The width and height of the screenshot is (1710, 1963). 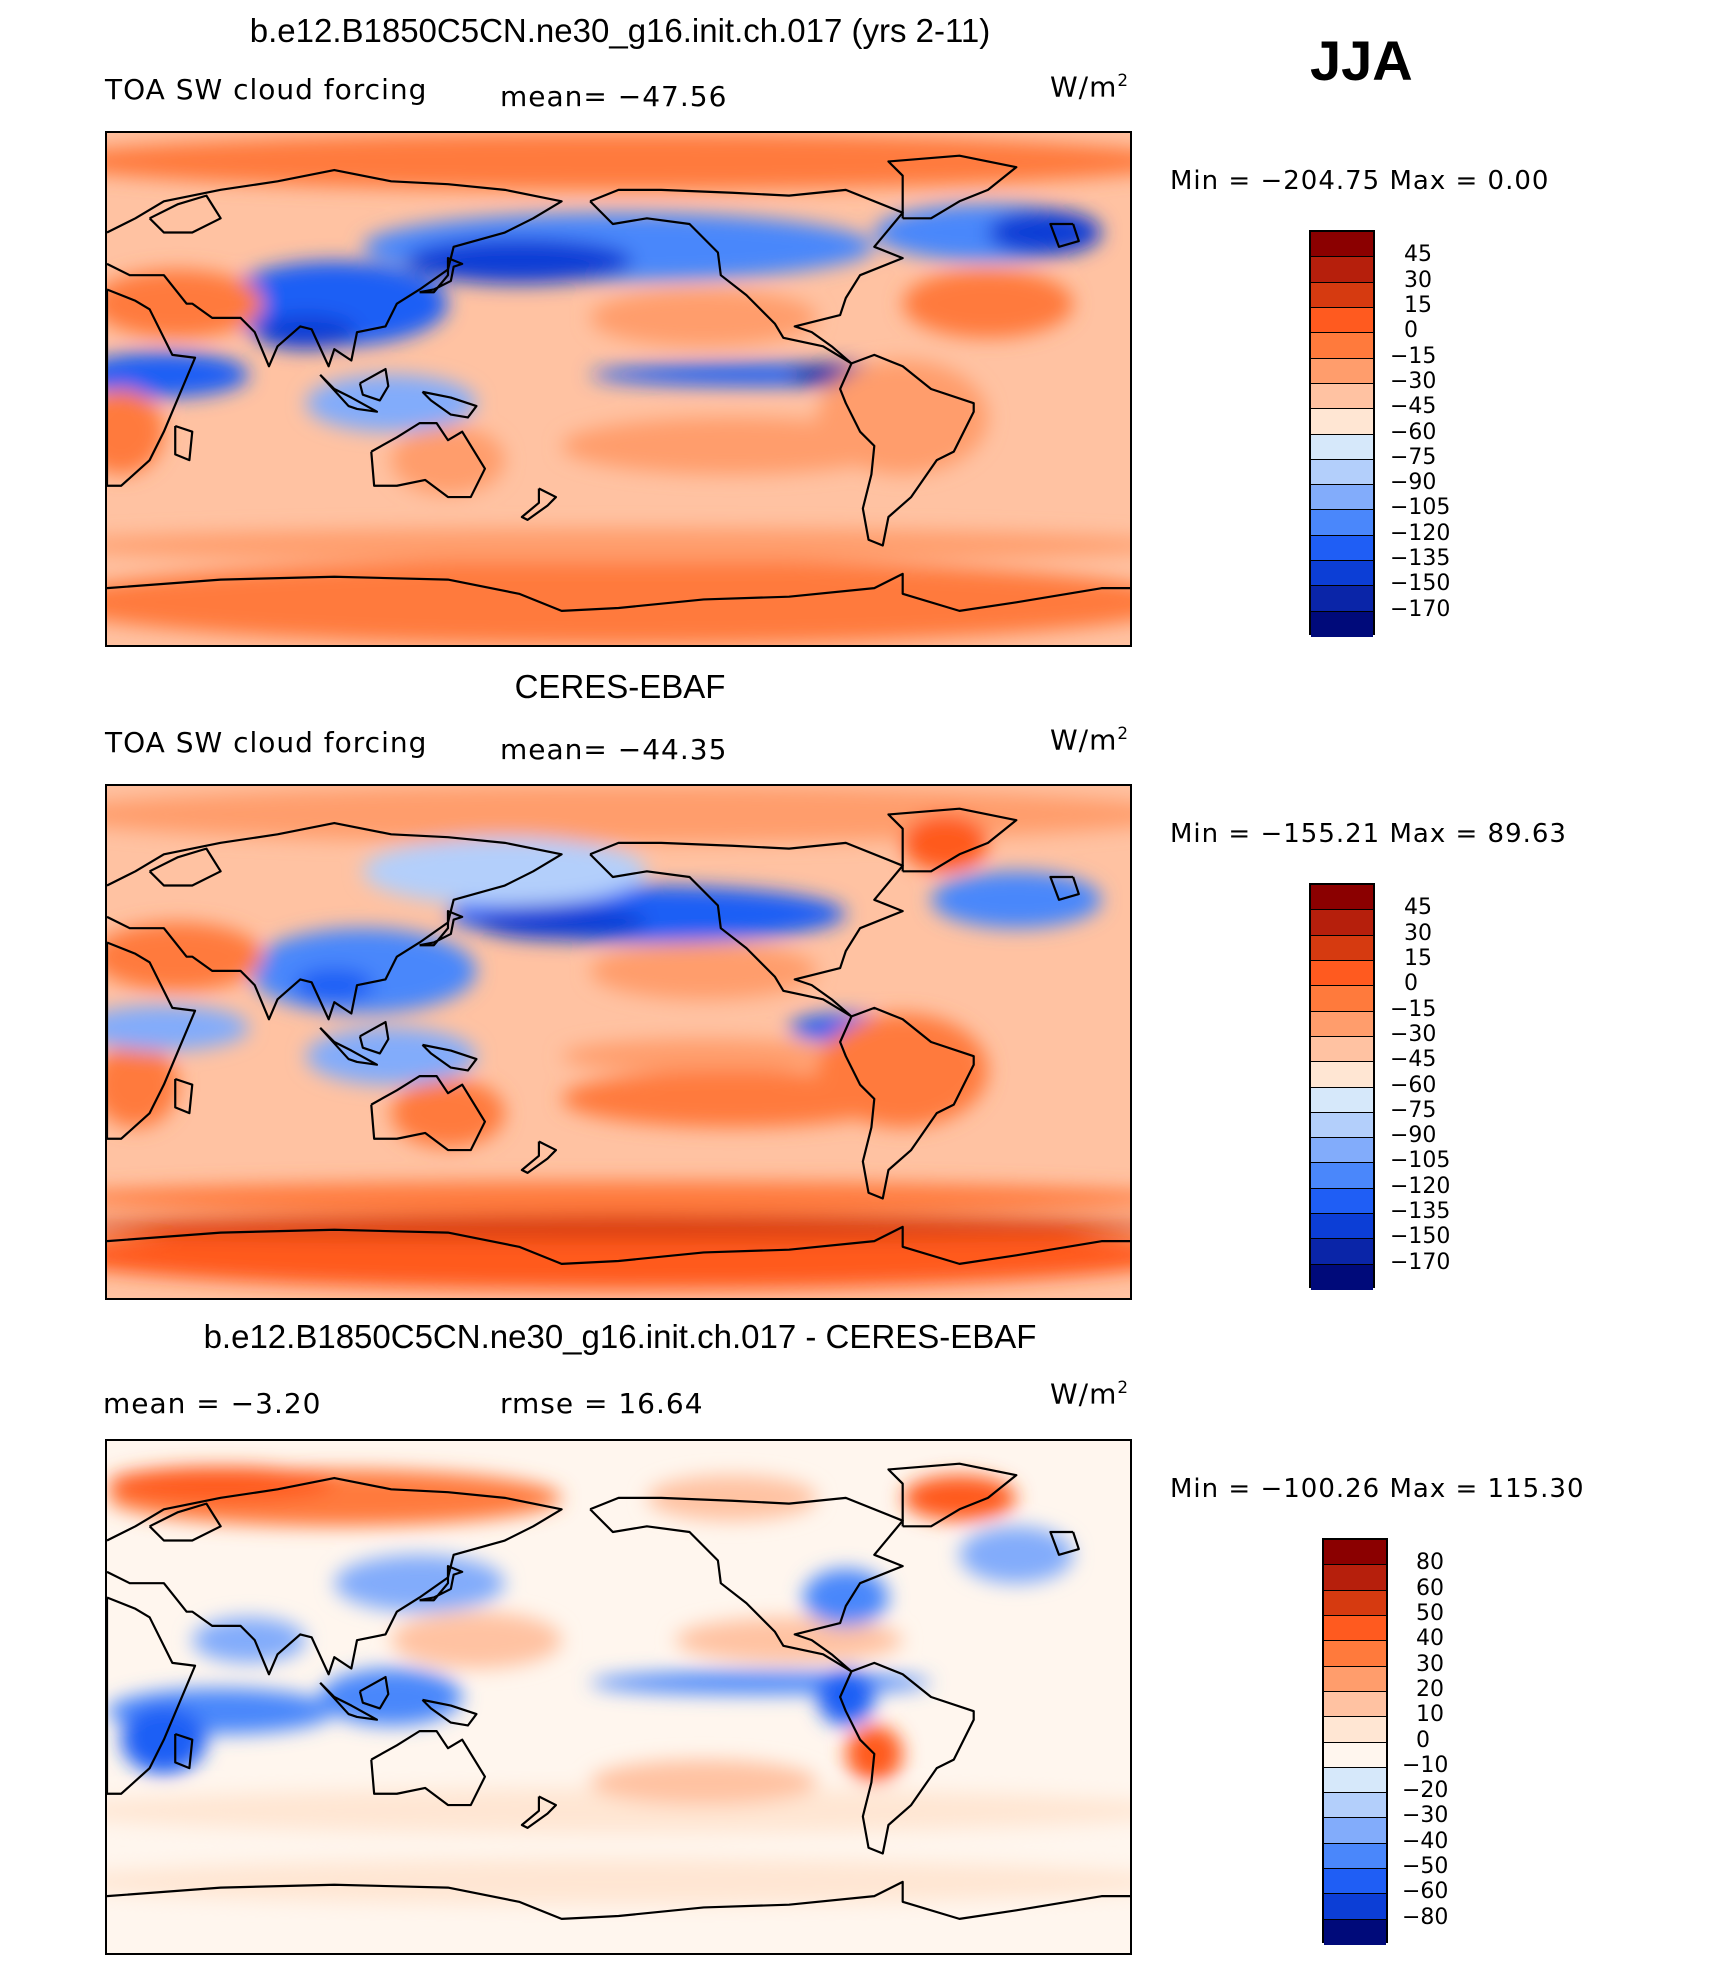 What do you see at coordinates (1420, 1212) in the screenshot?
I see `colorbar-label: −135` at bounding box center [1420, 1212].